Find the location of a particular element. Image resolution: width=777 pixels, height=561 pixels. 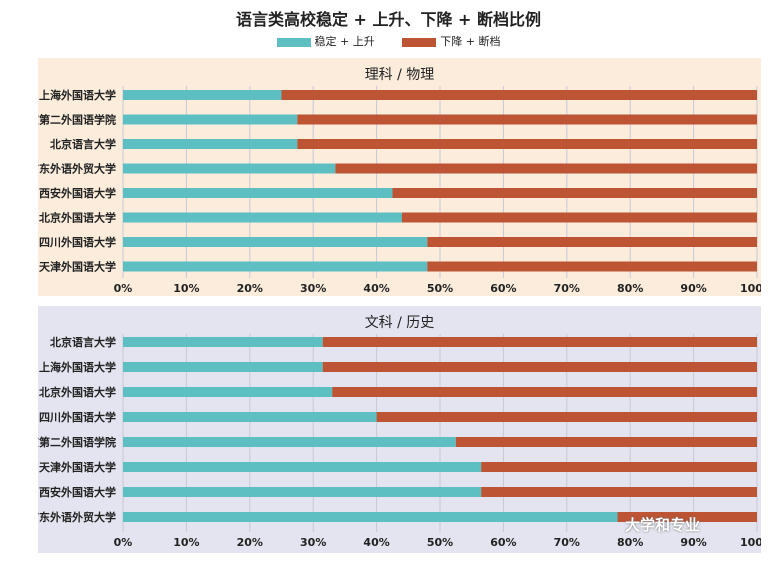

science-category-label: 北京外国语大学 is located at coordinates (77, 218).